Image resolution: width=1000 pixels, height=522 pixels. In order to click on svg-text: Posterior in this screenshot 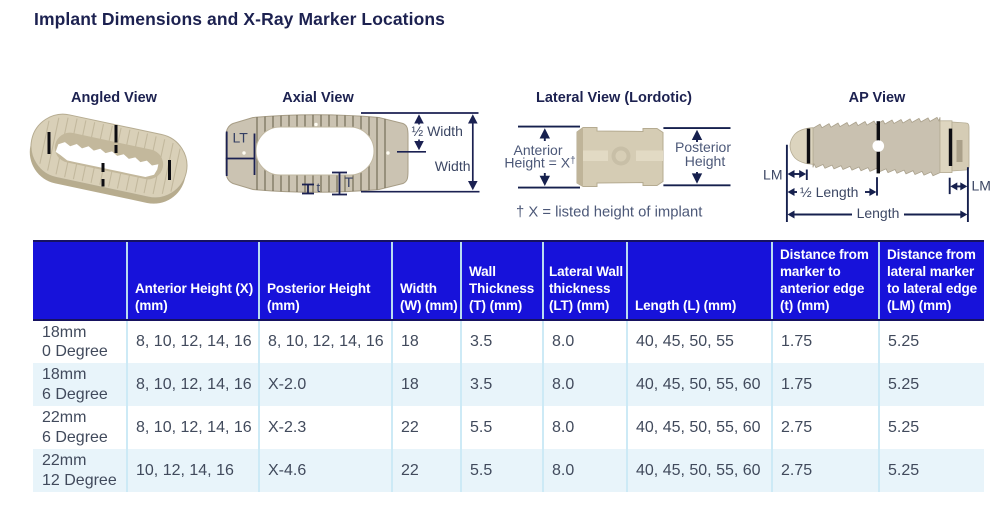, I will do `click(703, 147)`.